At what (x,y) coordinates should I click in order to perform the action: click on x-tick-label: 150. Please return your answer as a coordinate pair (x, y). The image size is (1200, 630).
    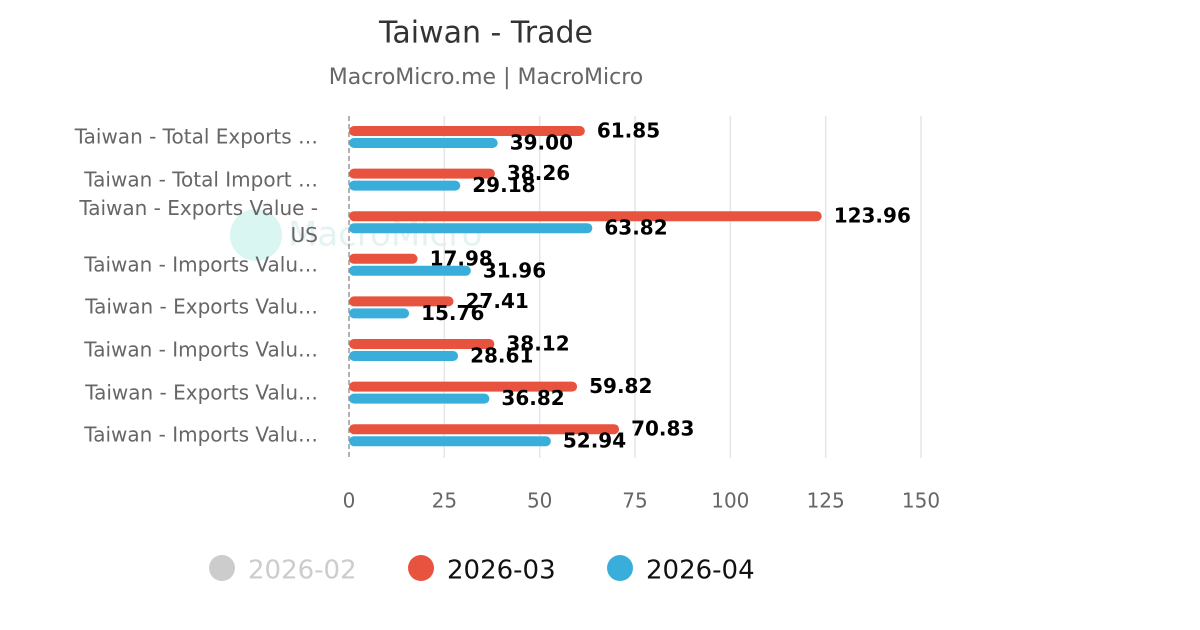
    Looking at the image, I should click on (921, 501).